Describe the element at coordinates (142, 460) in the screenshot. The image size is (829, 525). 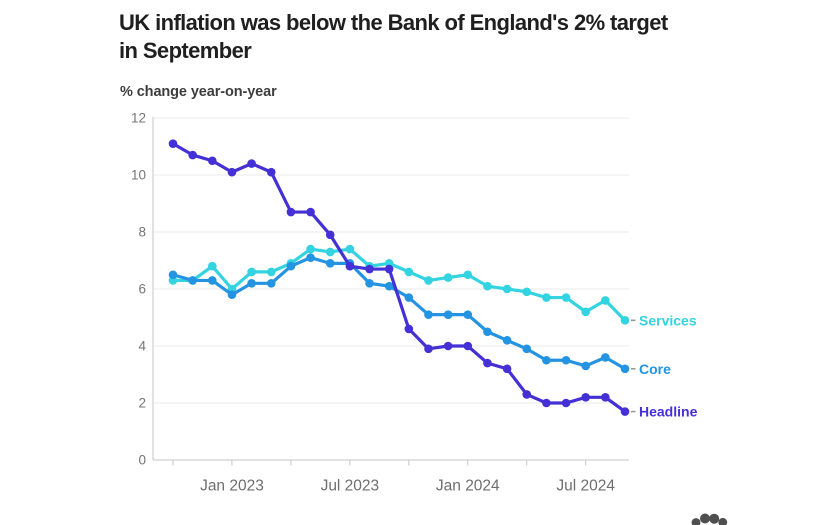
I see `y-axis-label: 0` at that location.